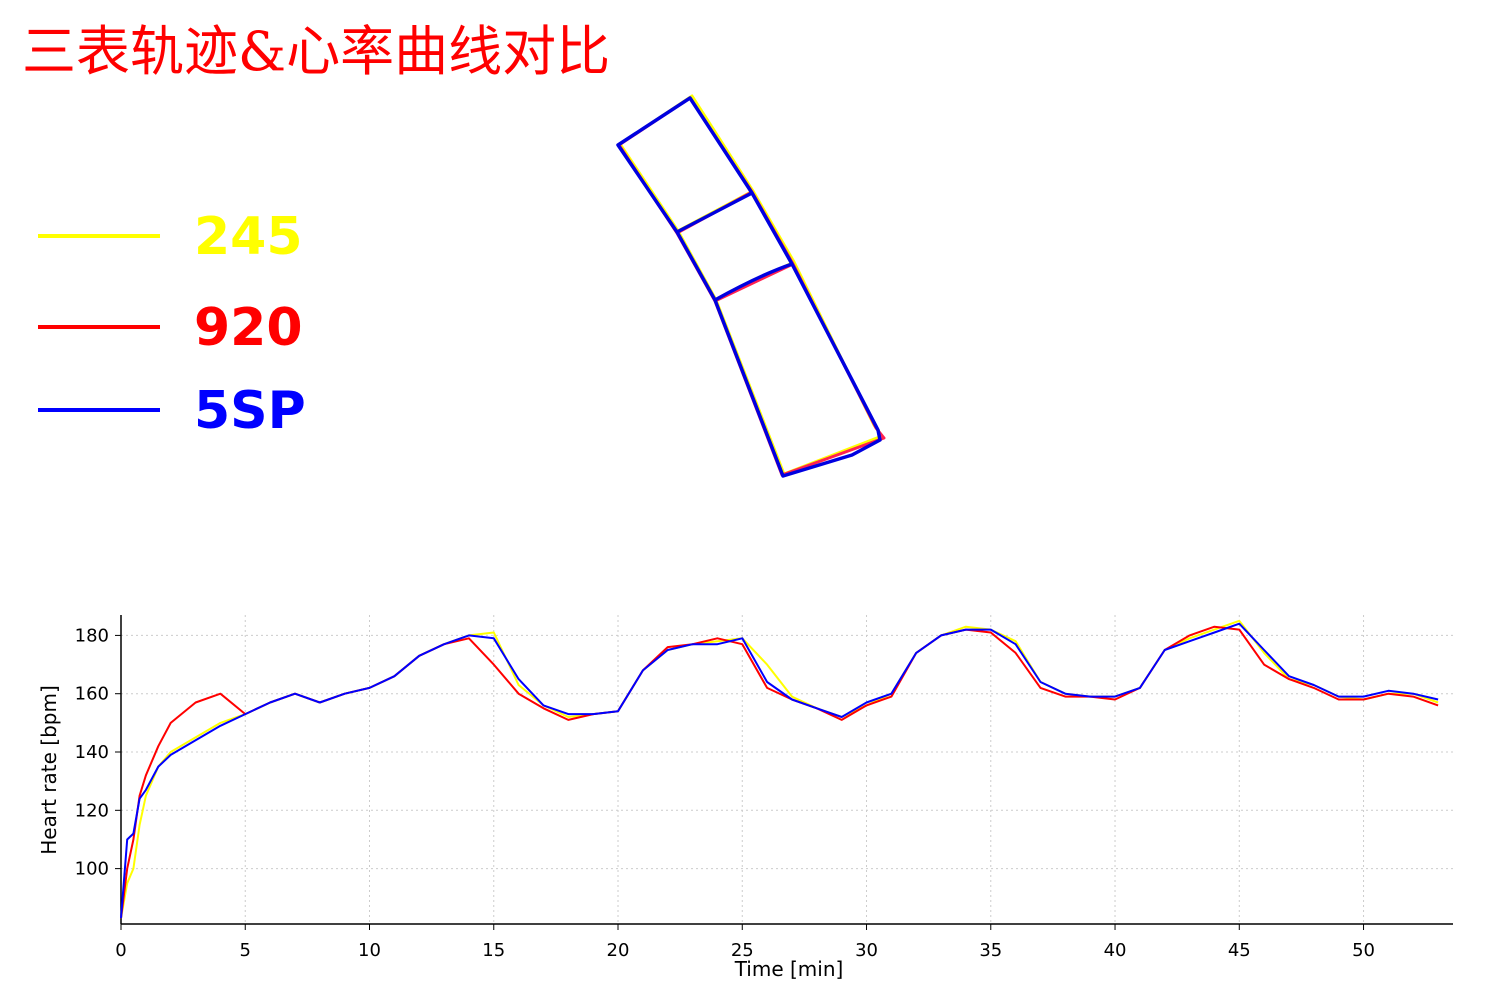 Image resolution: width=1500 pixels, height=1000 pixels. Describe the element at coordinates (172, 324) in the screenshot. I see `legend: 245 920 5SP` at that location.